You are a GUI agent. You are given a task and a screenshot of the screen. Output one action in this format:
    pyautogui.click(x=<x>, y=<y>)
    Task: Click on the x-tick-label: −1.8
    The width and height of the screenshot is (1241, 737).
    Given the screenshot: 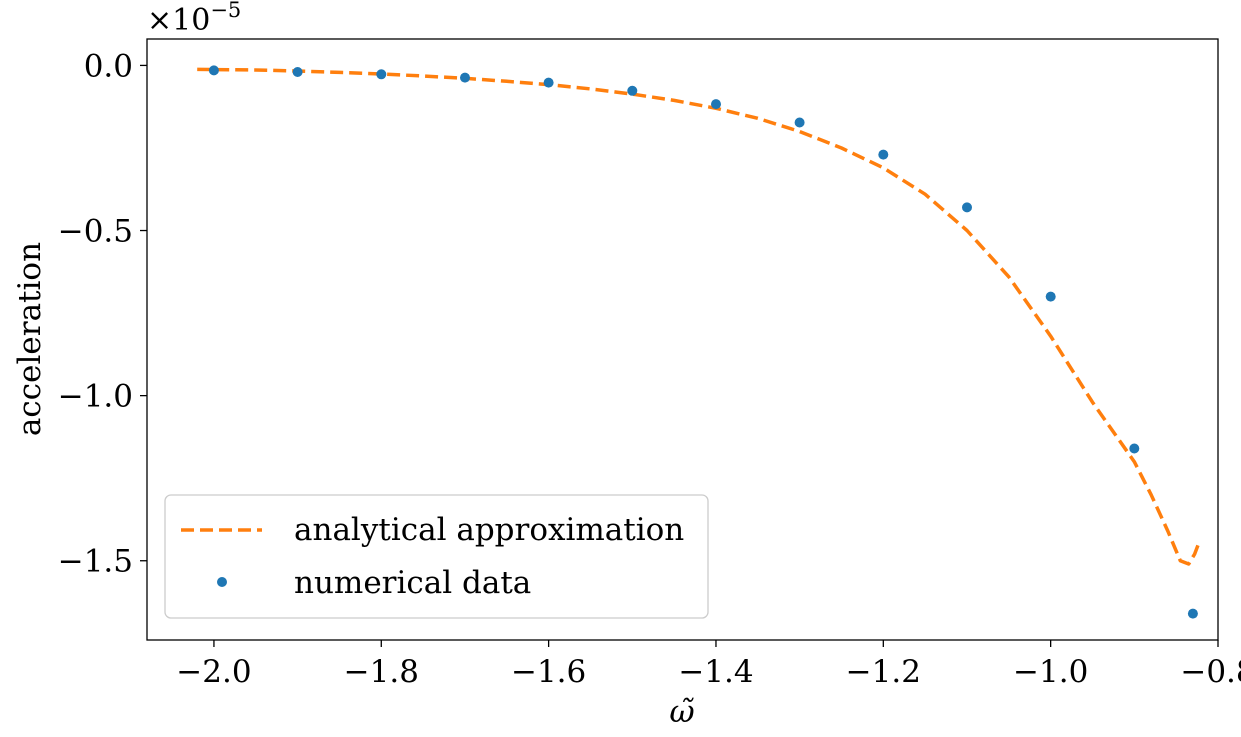 What is the action you would take?
    pyautogui.click(x=381, y=672)
    